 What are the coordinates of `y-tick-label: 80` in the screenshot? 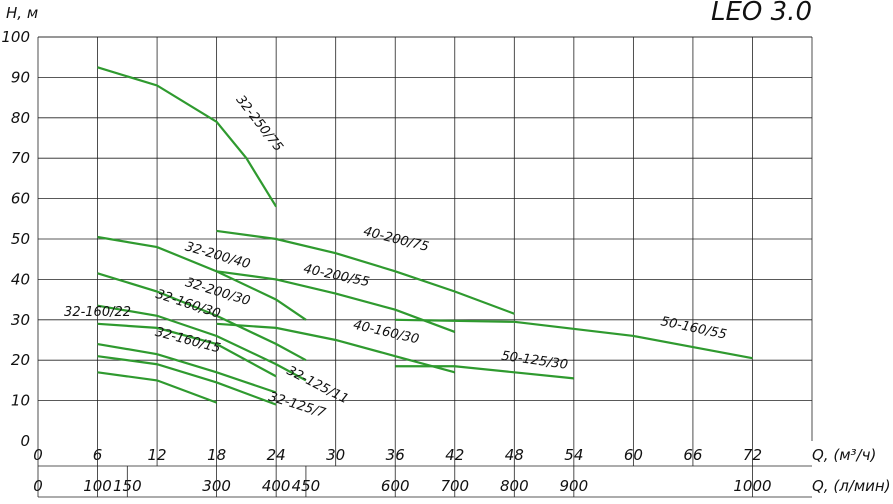 It's located at (20, 118).